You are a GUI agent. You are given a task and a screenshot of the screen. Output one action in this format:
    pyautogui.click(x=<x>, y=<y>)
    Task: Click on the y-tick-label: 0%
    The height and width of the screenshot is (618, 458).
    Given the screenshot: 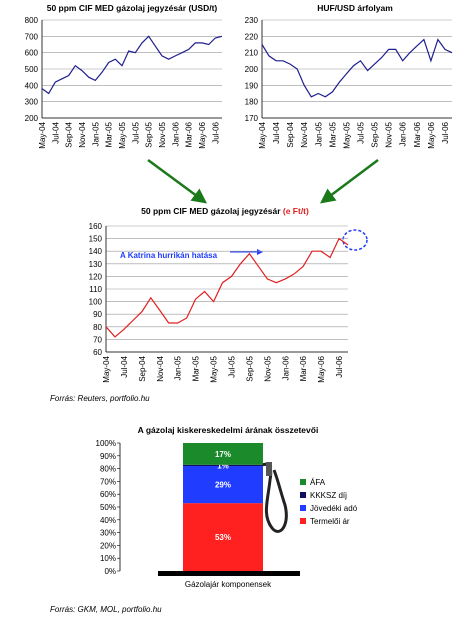 What is the action you would take?
    pyautogui.click(x=110, y=571)
    